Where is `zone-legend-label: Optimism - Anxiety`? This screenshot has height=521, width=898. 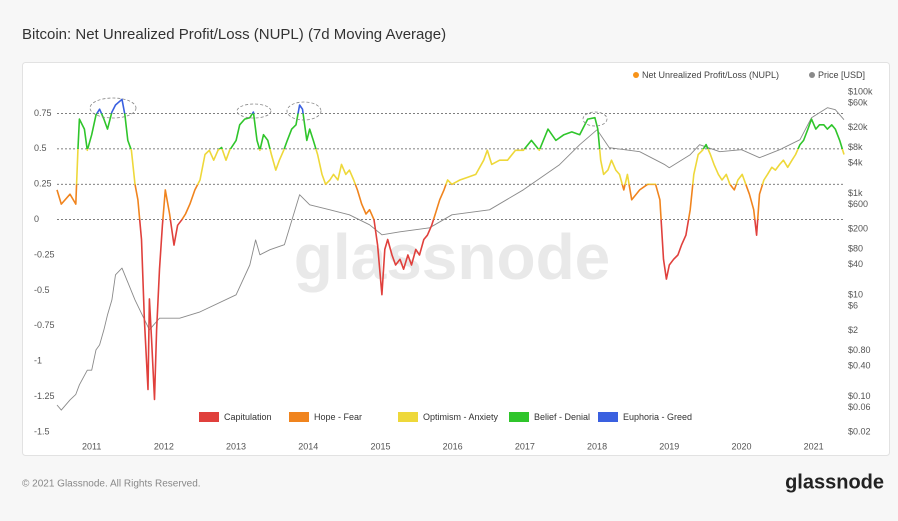 zone-legend-label: Optimism - Anxiety is located at coordinates (461, 417).